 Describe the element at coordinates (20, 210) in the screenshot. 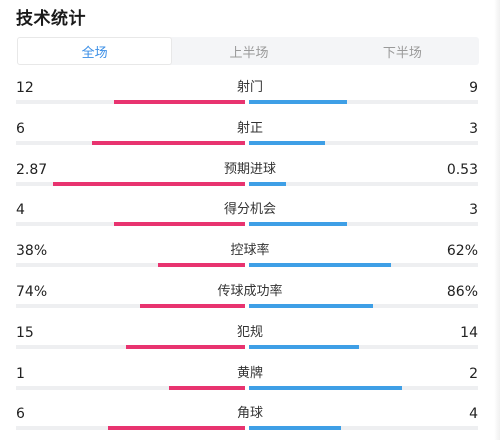

I see `home-value: 4` at that location.